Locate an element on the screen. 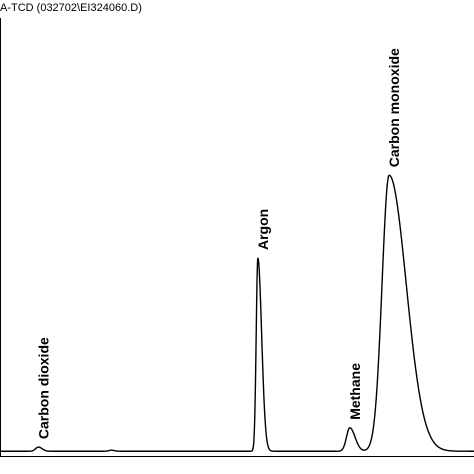  peak-label-argon: Argon is located at coordinates (263, 229).